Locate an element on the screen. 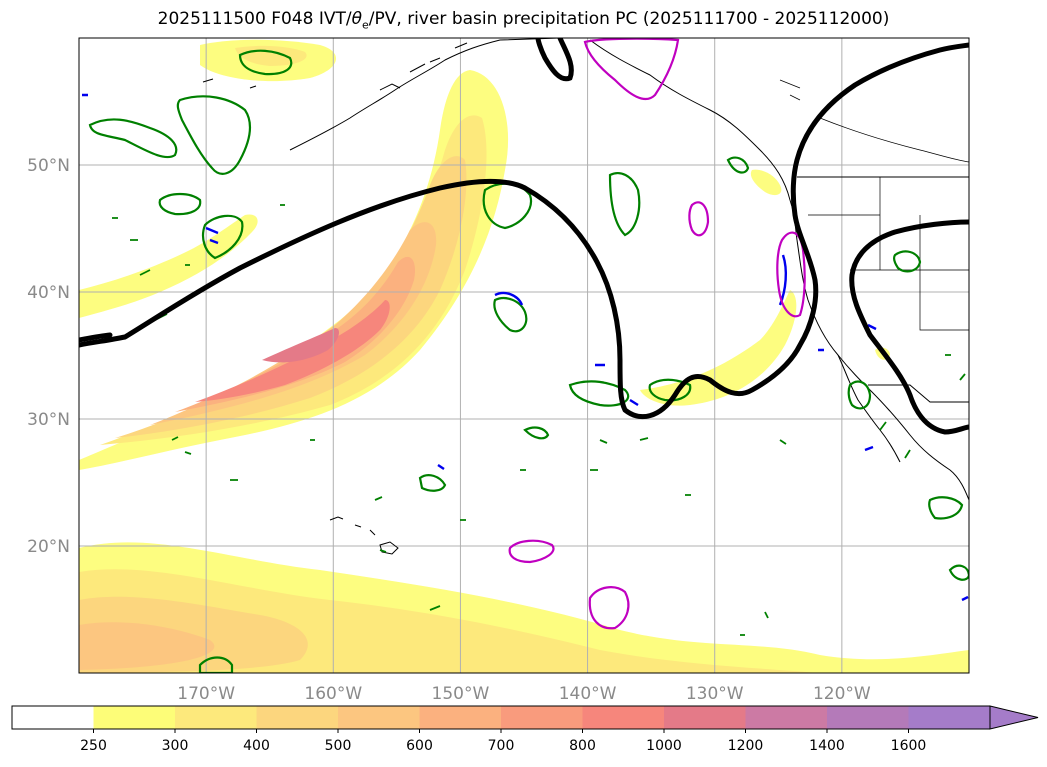  colorbar-tick-label: 1000 is located at coordinates (664, 746).